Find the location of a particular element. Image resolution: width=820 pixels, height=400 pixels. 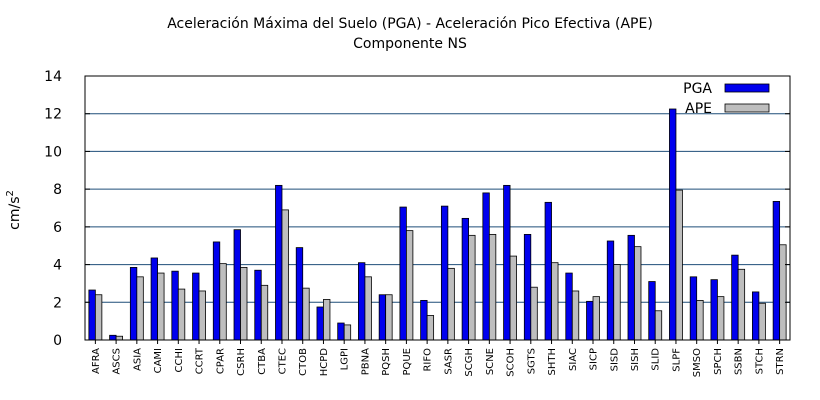

bar-ape-sgts is located at coordinates (534, 313).